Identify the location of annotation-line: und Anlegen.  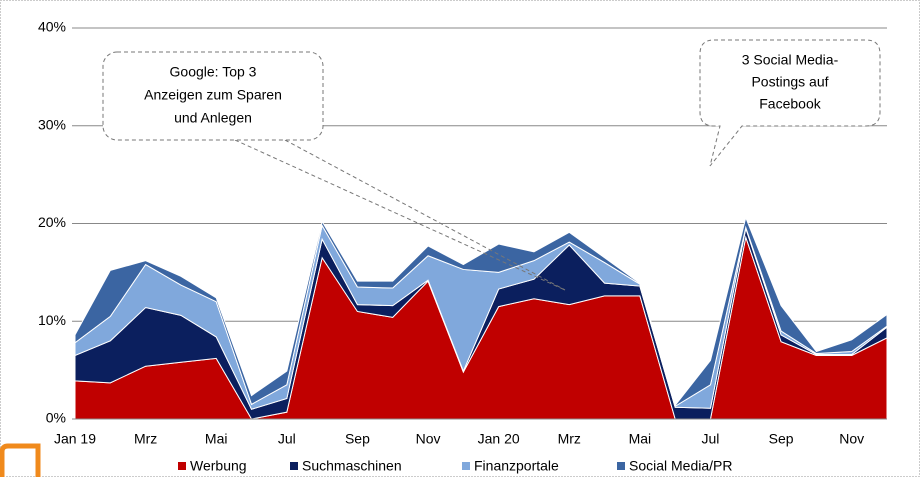
(213, 118).